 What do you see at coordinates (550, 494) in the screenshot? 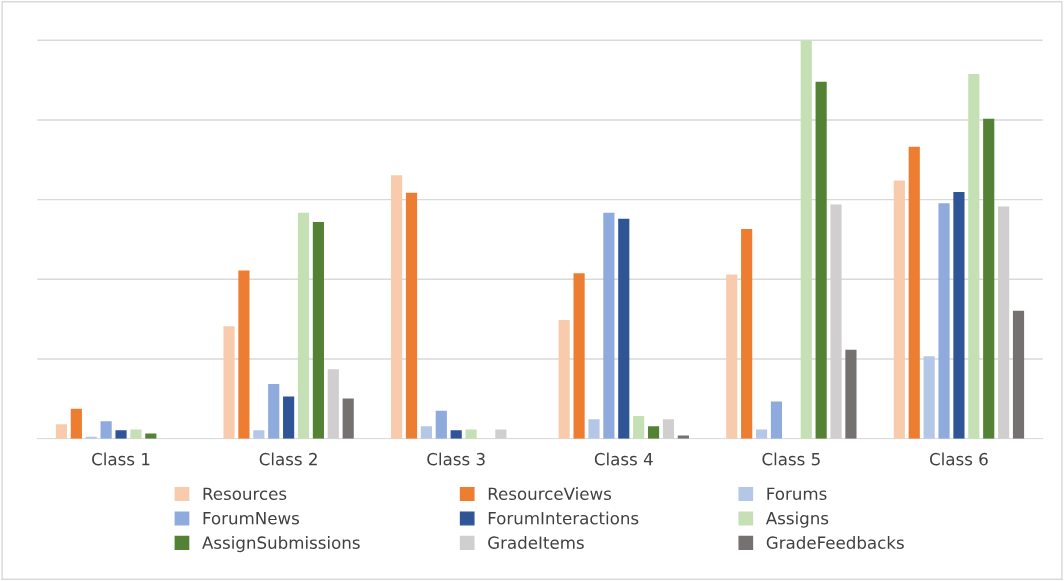
I see `legend-label: ResourceViews` at bounding box center [550, 494].